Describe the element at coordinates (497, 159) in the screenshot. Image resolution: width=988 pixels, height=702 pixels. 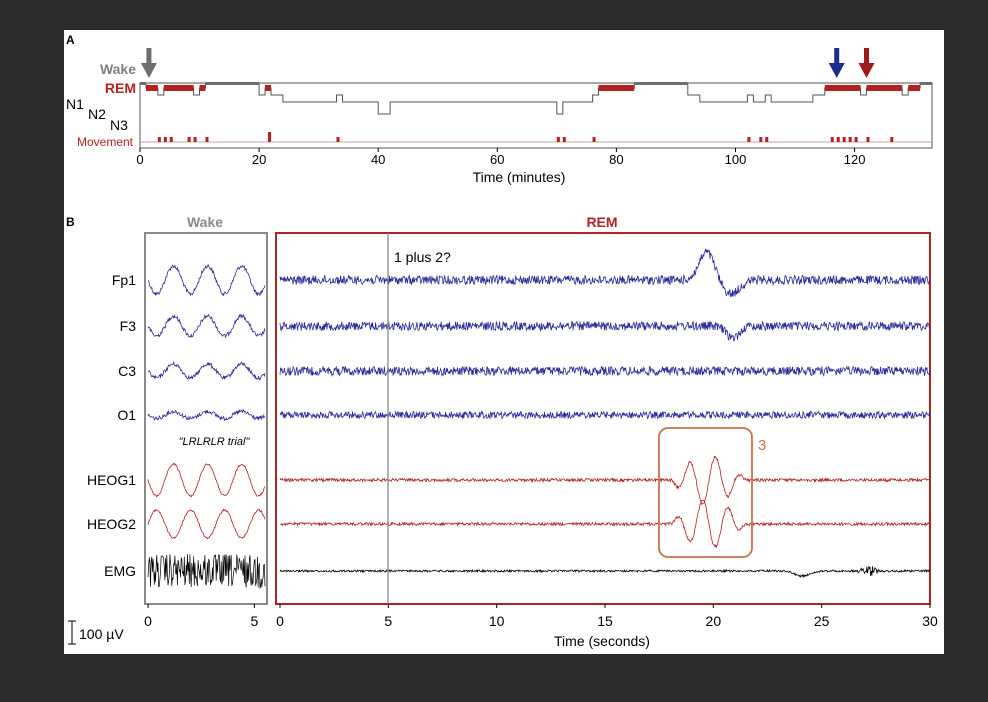
I see `x-tick-label: 60` at that location.